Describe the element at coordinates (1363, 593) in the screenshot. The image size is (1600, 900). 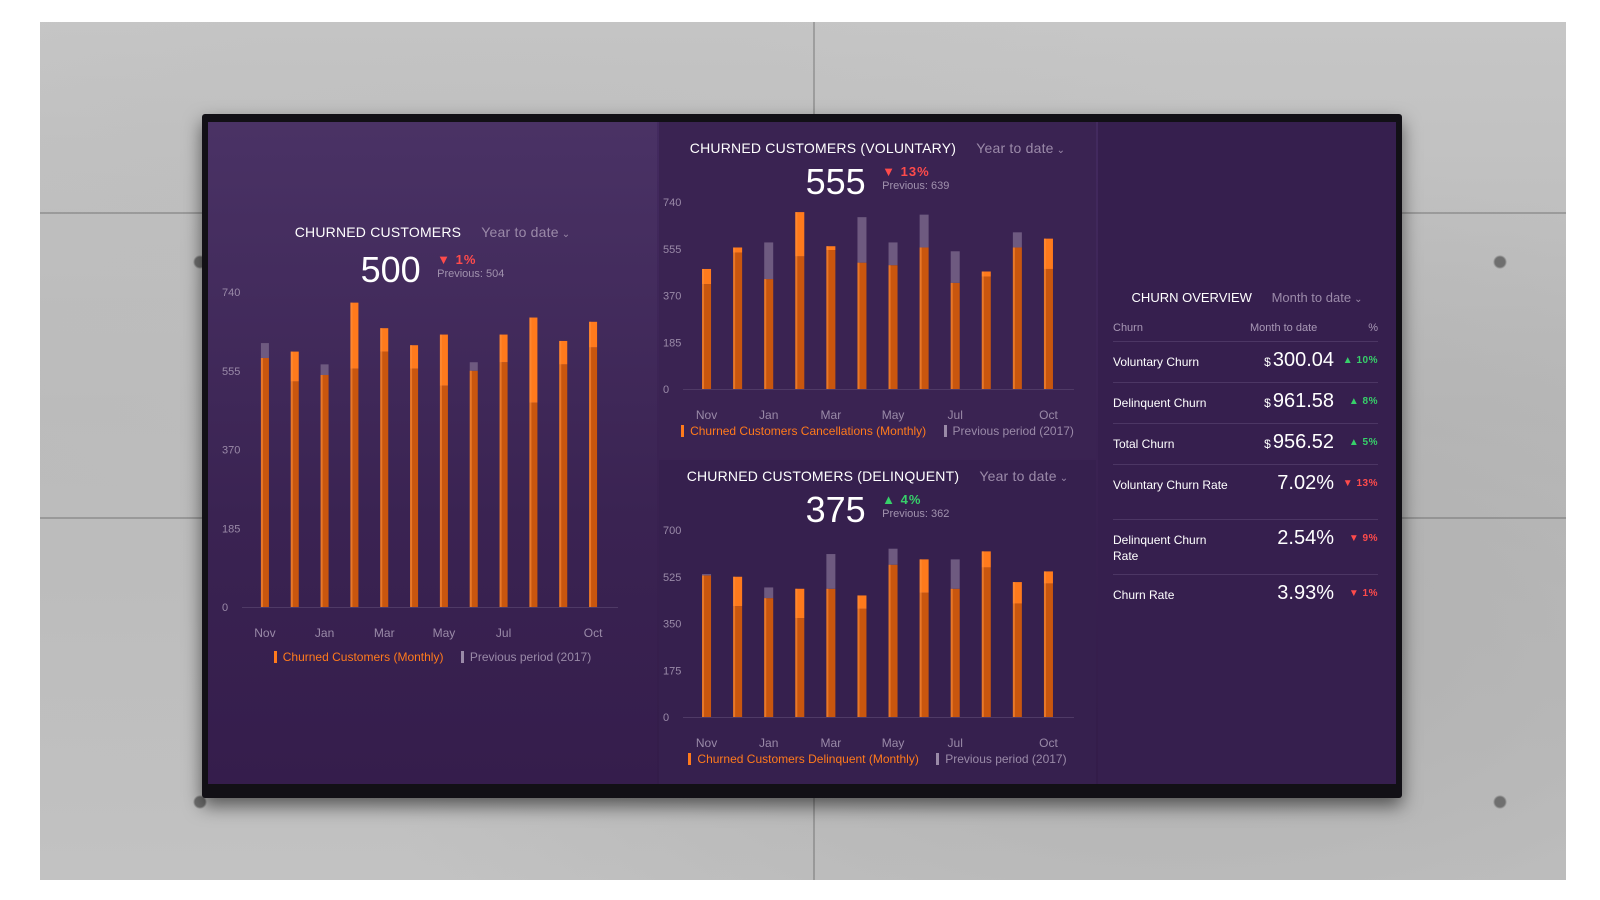
I see `row-change: ▼ 1%` at that location.